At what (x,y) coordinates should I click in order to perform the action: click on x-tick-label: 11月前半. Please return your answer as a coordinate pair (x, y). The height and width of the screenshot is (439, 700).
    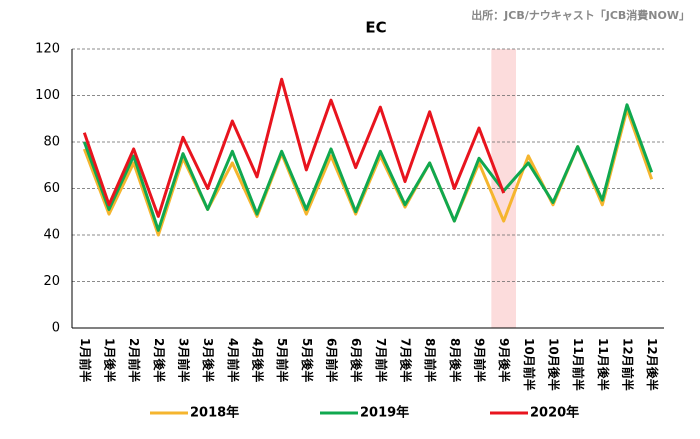
    Looking at the image, I should click on (578, 364).